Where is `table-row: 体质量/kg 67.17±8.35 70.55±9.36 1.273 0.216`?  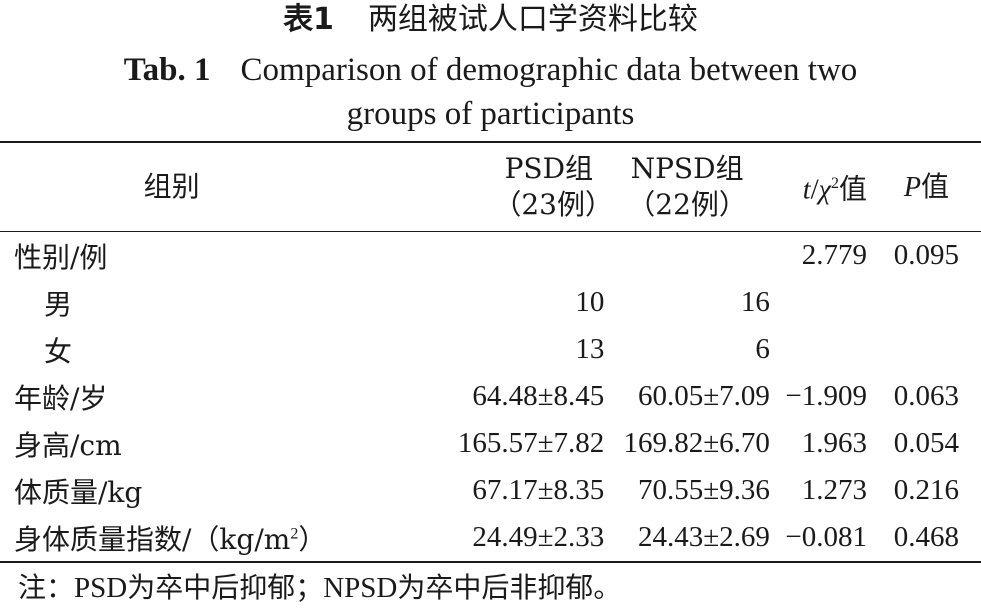
table-row: 体质量/kg 67.17±8.35 70.55±9.36 1.273 0.216 is located at coordinates (490, 490).